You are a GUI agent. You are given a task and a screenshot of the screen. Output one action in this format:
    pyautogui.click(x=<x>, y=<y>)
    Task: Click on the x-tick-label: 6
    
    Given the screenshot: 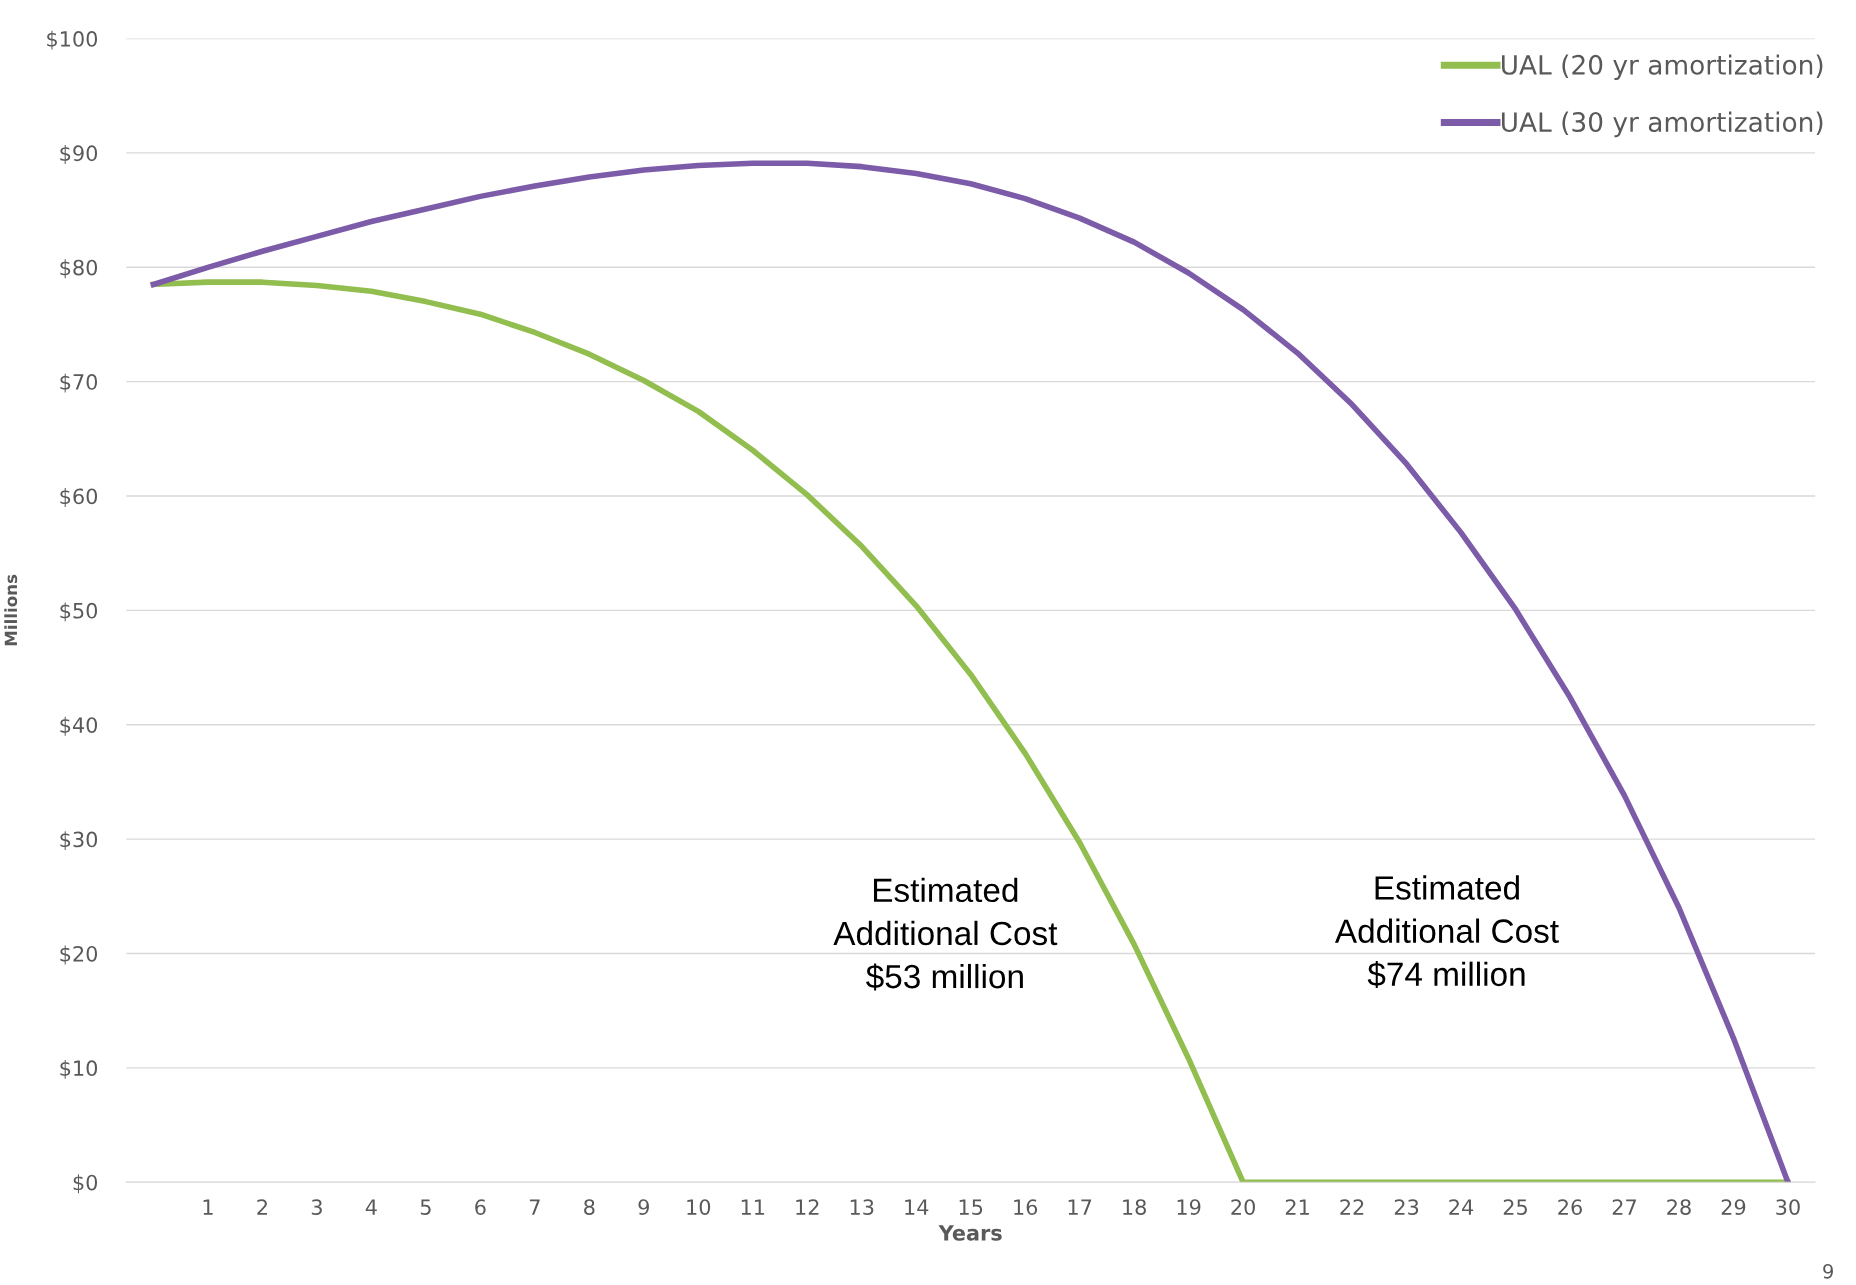 What is the action you would take?
    pyautogui.click(x=480, y=1207)
    